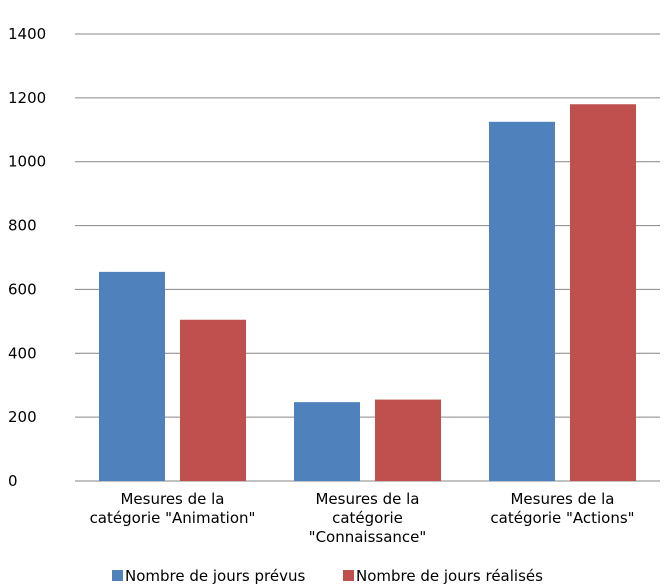 The image size is (664, 586). I want to click on x-category-label: Mesures de la catégorie "Animation", so click(173, 508).